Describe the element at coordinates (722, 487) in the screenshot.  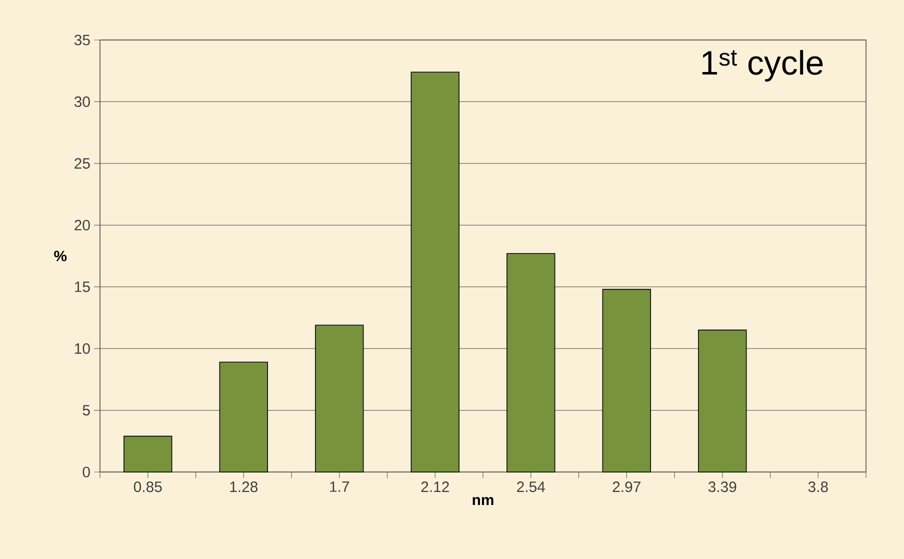
I see `x-tick-label: 3.39` at that location.